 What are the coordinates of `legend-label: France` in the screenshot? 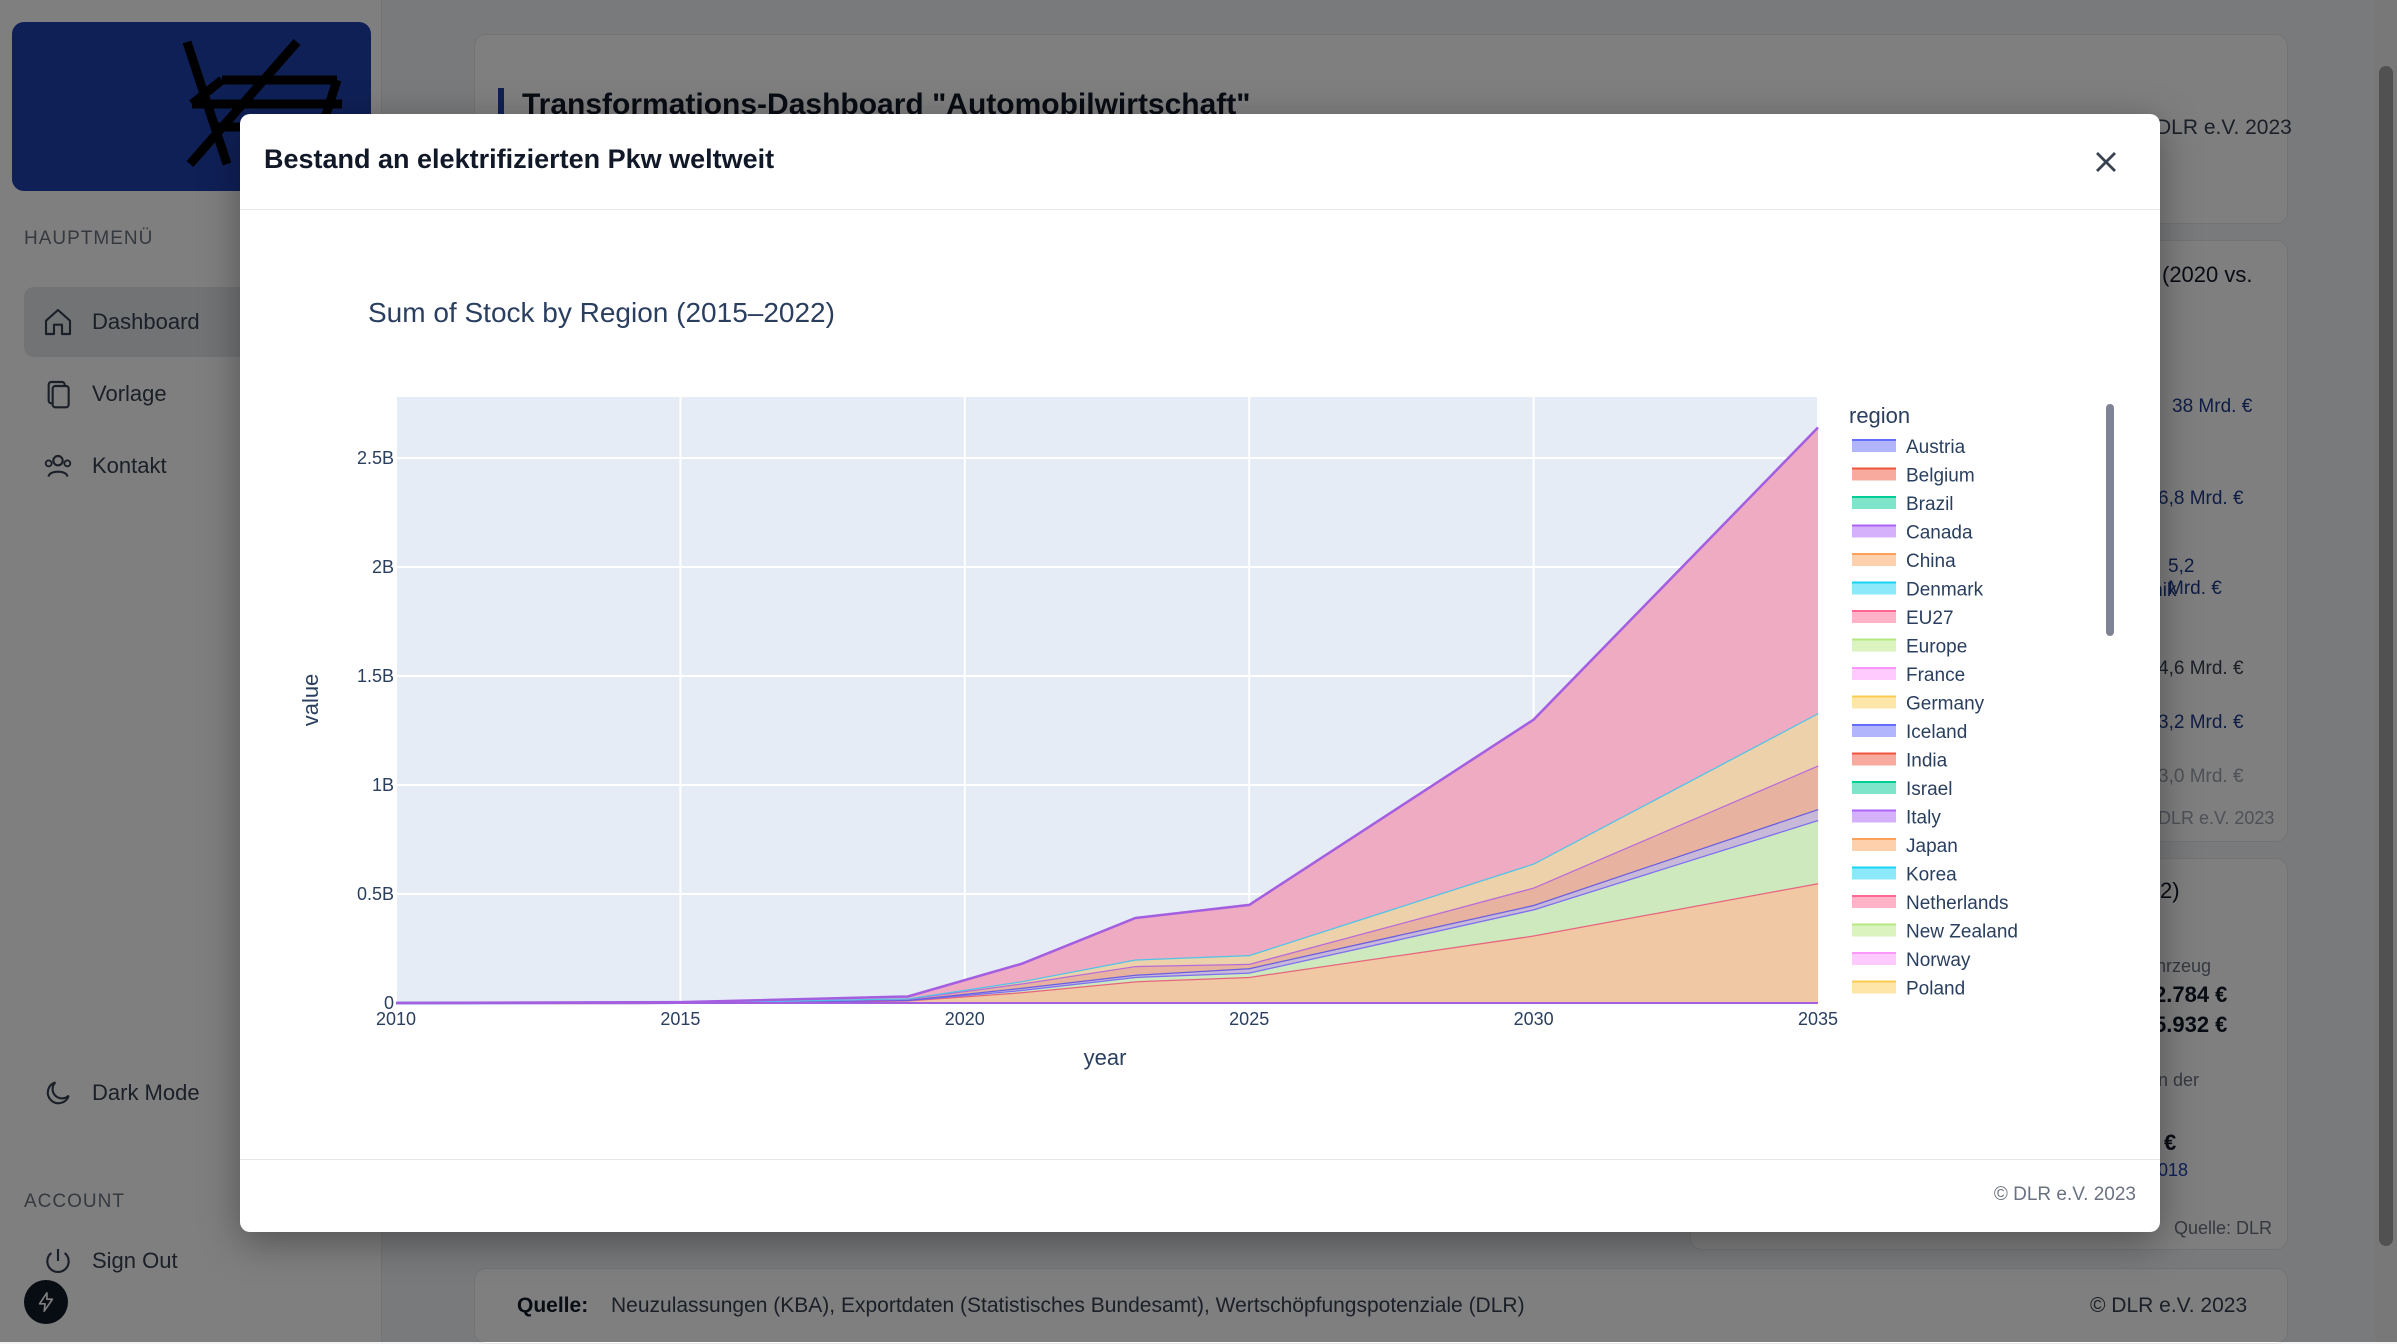 It's located at (1935, 675).